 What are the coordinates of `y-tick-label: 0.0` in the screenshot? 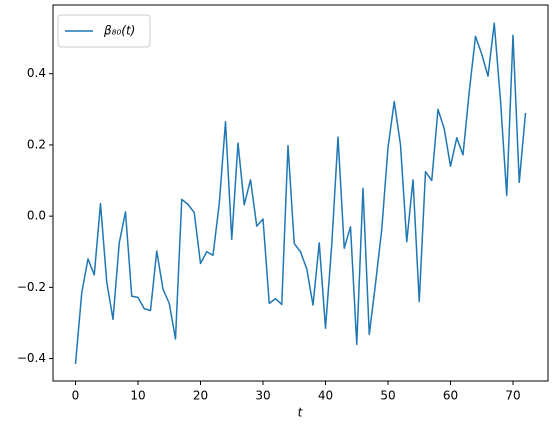 It's located at (36, 216).